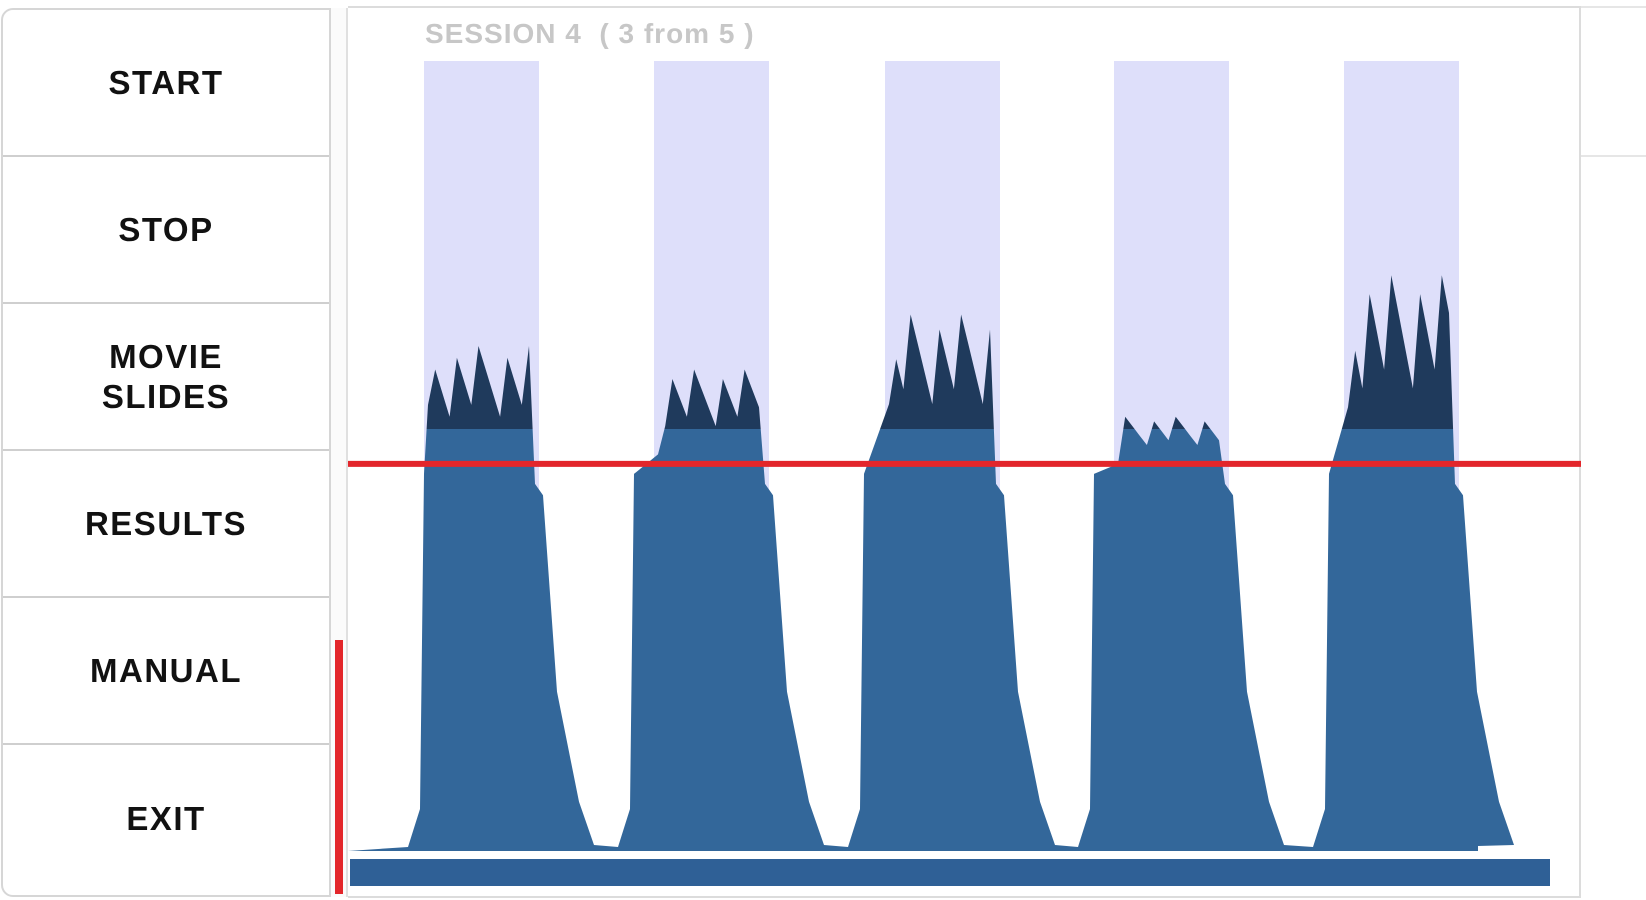 This screenshot has height=900, width=1646. What do you see at coordinates (166, 818) in the screenshot?
I see `exit-button: EXIT` at bounding box center [166, 818].